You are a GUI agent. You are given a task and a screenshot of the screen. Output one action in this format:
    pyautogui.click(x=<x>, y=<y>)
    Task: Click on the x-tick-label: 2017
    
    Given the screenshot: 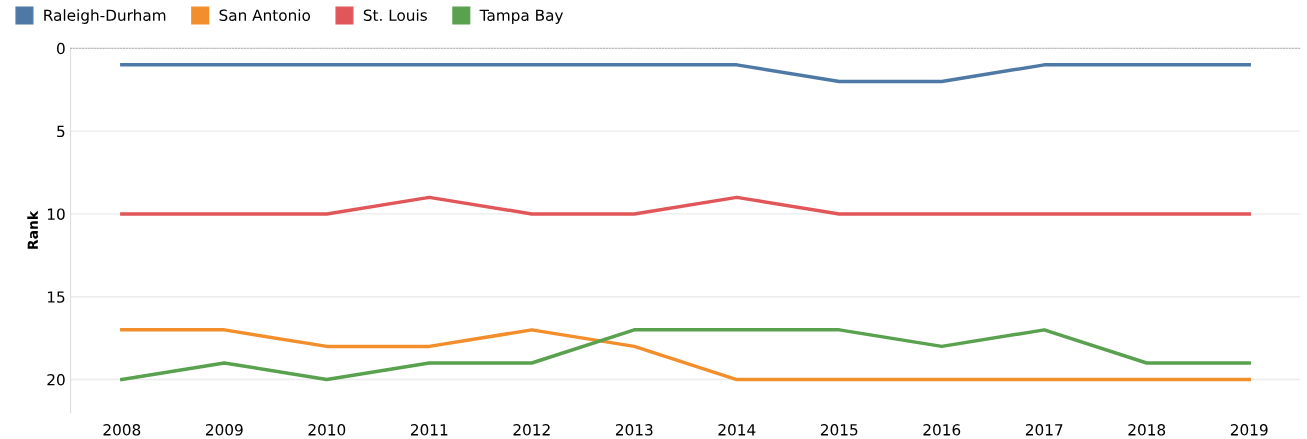 What is the action you would take?
    pyautogui.click(x=1044, y=430)
    